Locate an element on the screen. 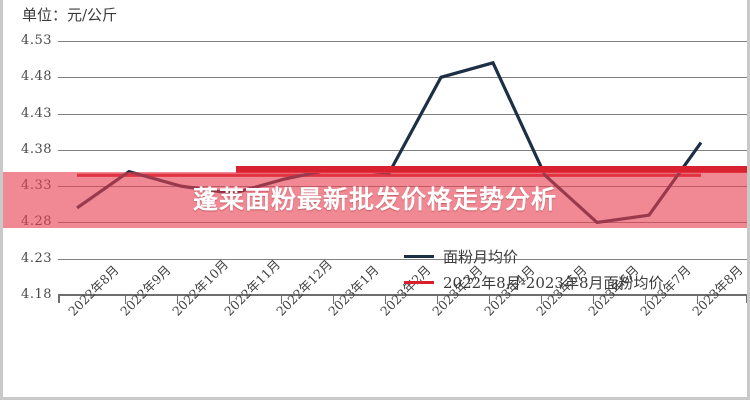 Image resolution: width=750 pixels, height=400 pixels. chart-title: 蓬莱面粉最新批发价格走势分析 is located at coordinates (374, 199).